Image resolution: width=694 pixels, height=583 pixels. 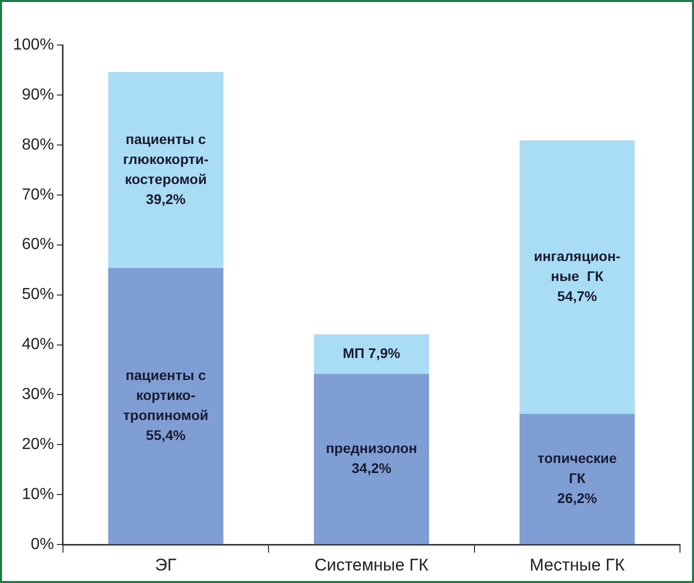 What do you see at coordinates (38, 295) in the screenshot?
I see `y-tick-label: 50%` at bounding box center [38, 295].